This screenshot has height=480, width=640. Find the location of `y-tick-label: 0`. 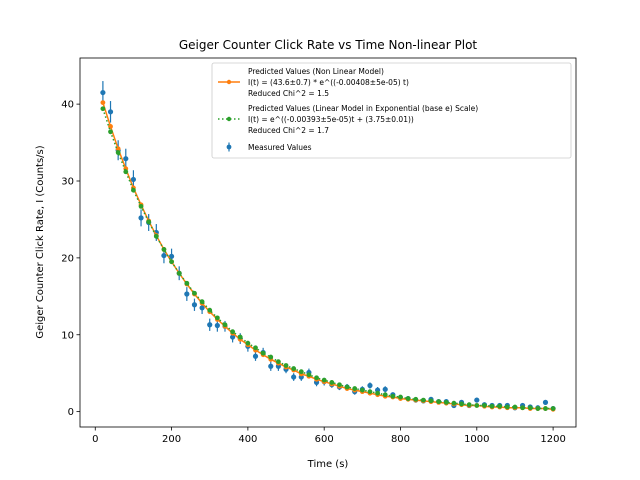

y-tick-label: 0 is located at coordinates (71, 412).